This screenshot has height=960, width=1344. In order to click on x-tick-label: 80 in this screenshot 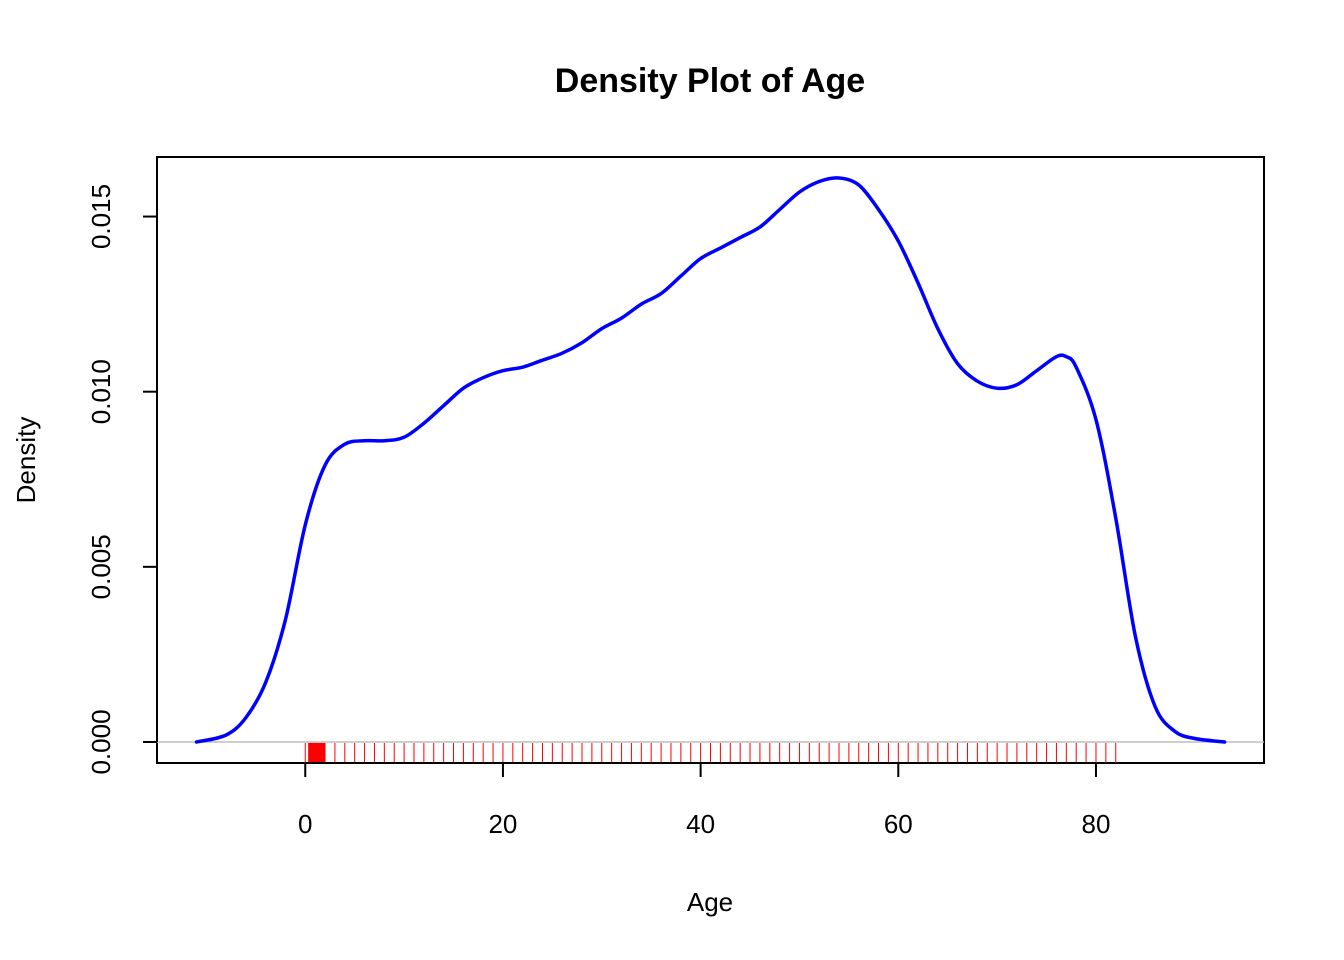, I will do `click(1096, 824)`.